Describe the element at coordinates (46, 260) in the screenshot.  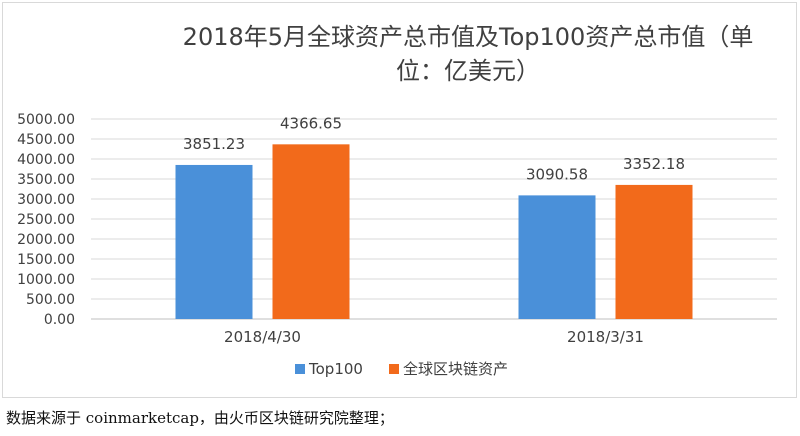
I see `y-tick-label: 1500.00` at that location.